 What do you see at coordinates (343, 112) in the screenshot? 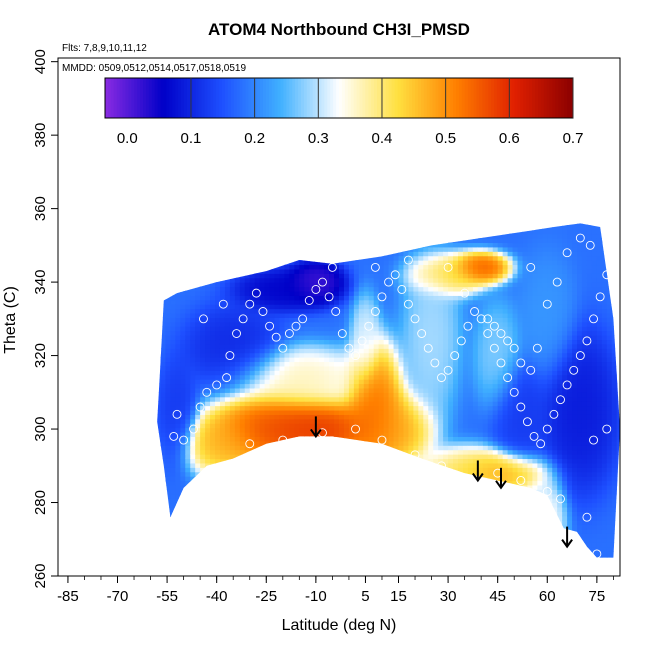
I see `colorbar: 0.0 0.1 0.2 0.3 0.4 0.5 0.6 0.7` at bounding box center [343, 112].